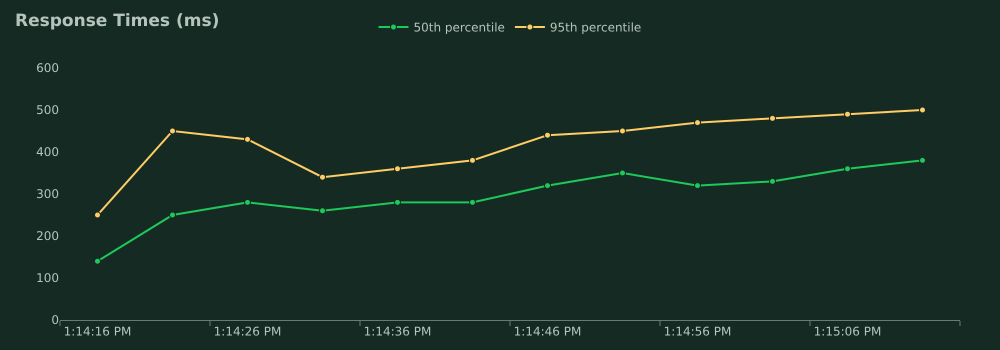  Describe the element at coordinates (47, 110) in the screenshot. I see `y-tick-label: 500` at that location.